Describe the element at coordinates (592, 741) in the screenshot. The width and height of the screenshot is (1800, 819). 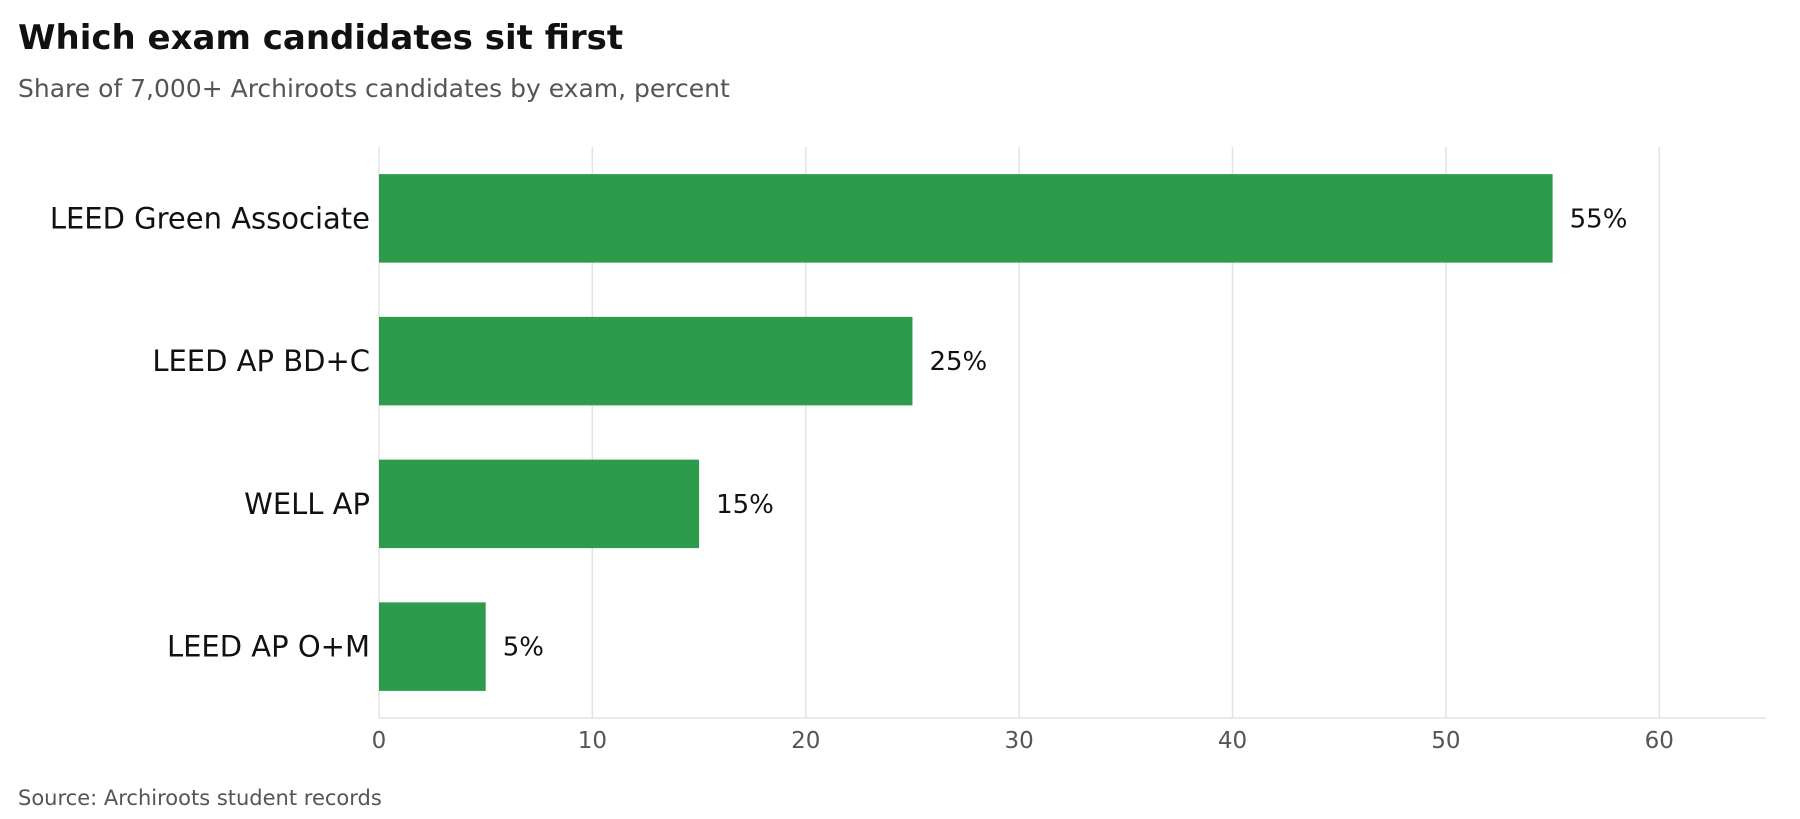
I see `x-tick-label: 10` at that location.